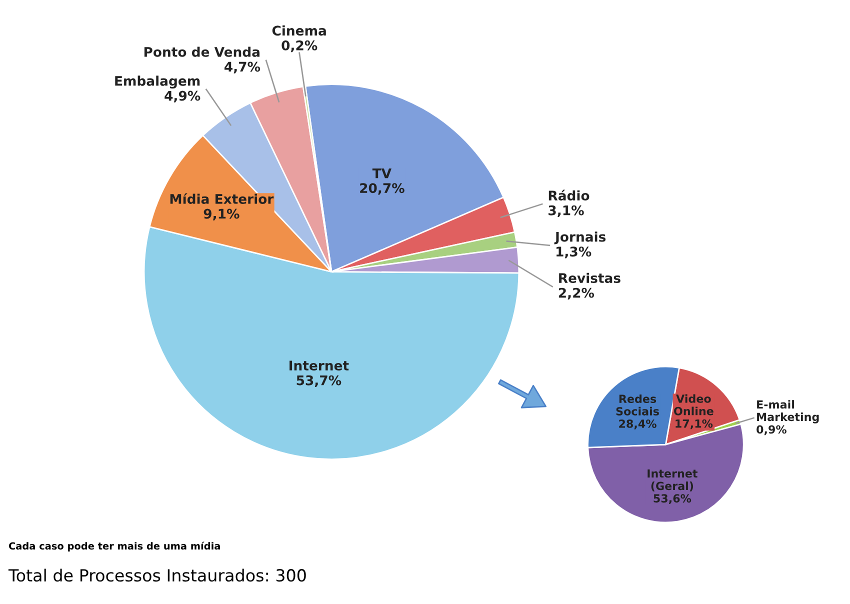  I want to click on data-label: 28,4%, so click(637, 425).